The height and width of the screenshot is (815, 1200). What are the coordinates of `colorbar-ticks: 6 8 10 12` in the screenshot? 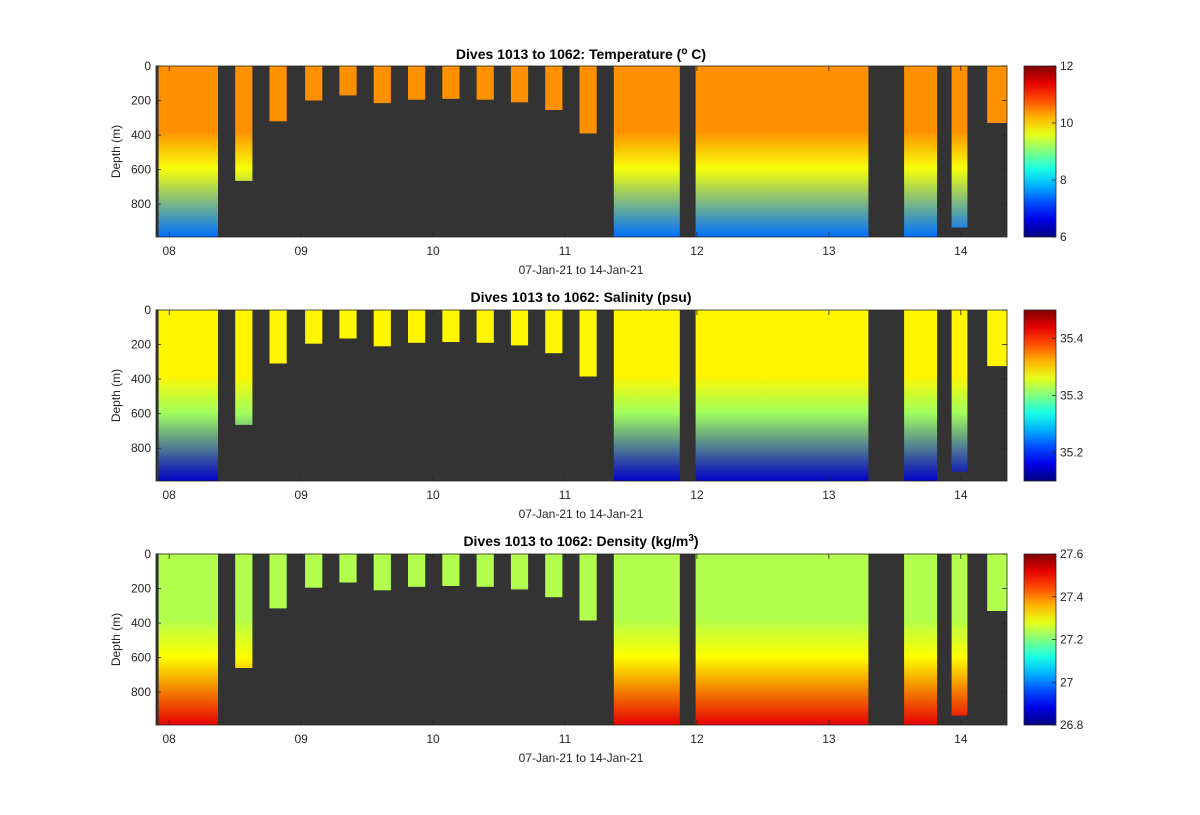 It's located at (1063, 151).